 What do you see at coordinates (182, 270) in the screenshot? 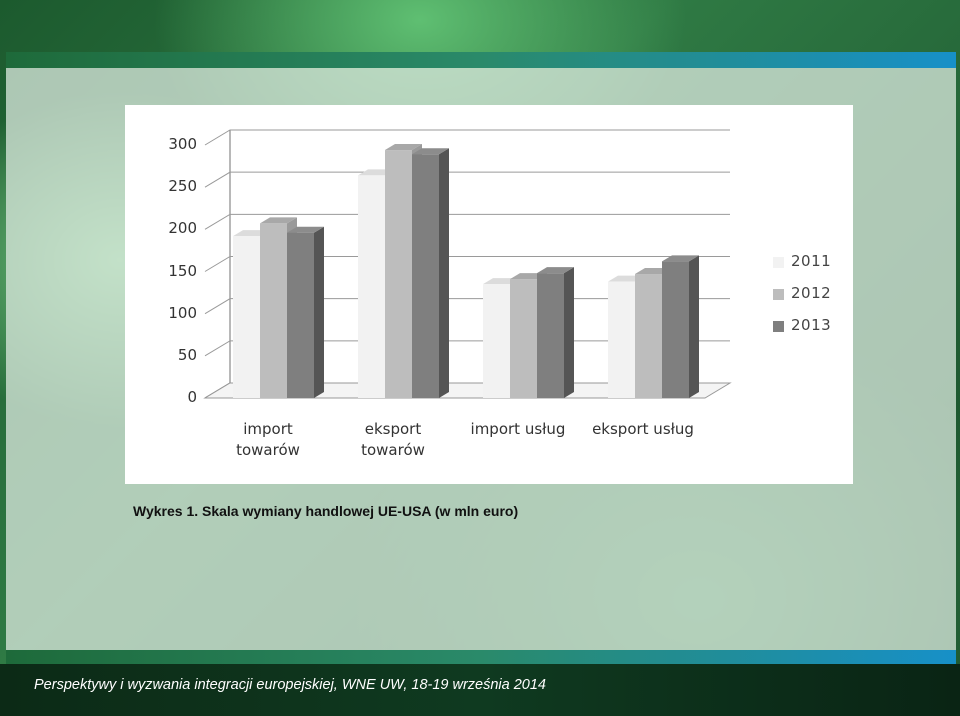
I see `y-tick-label: 150` at bounding box center [182, 270].